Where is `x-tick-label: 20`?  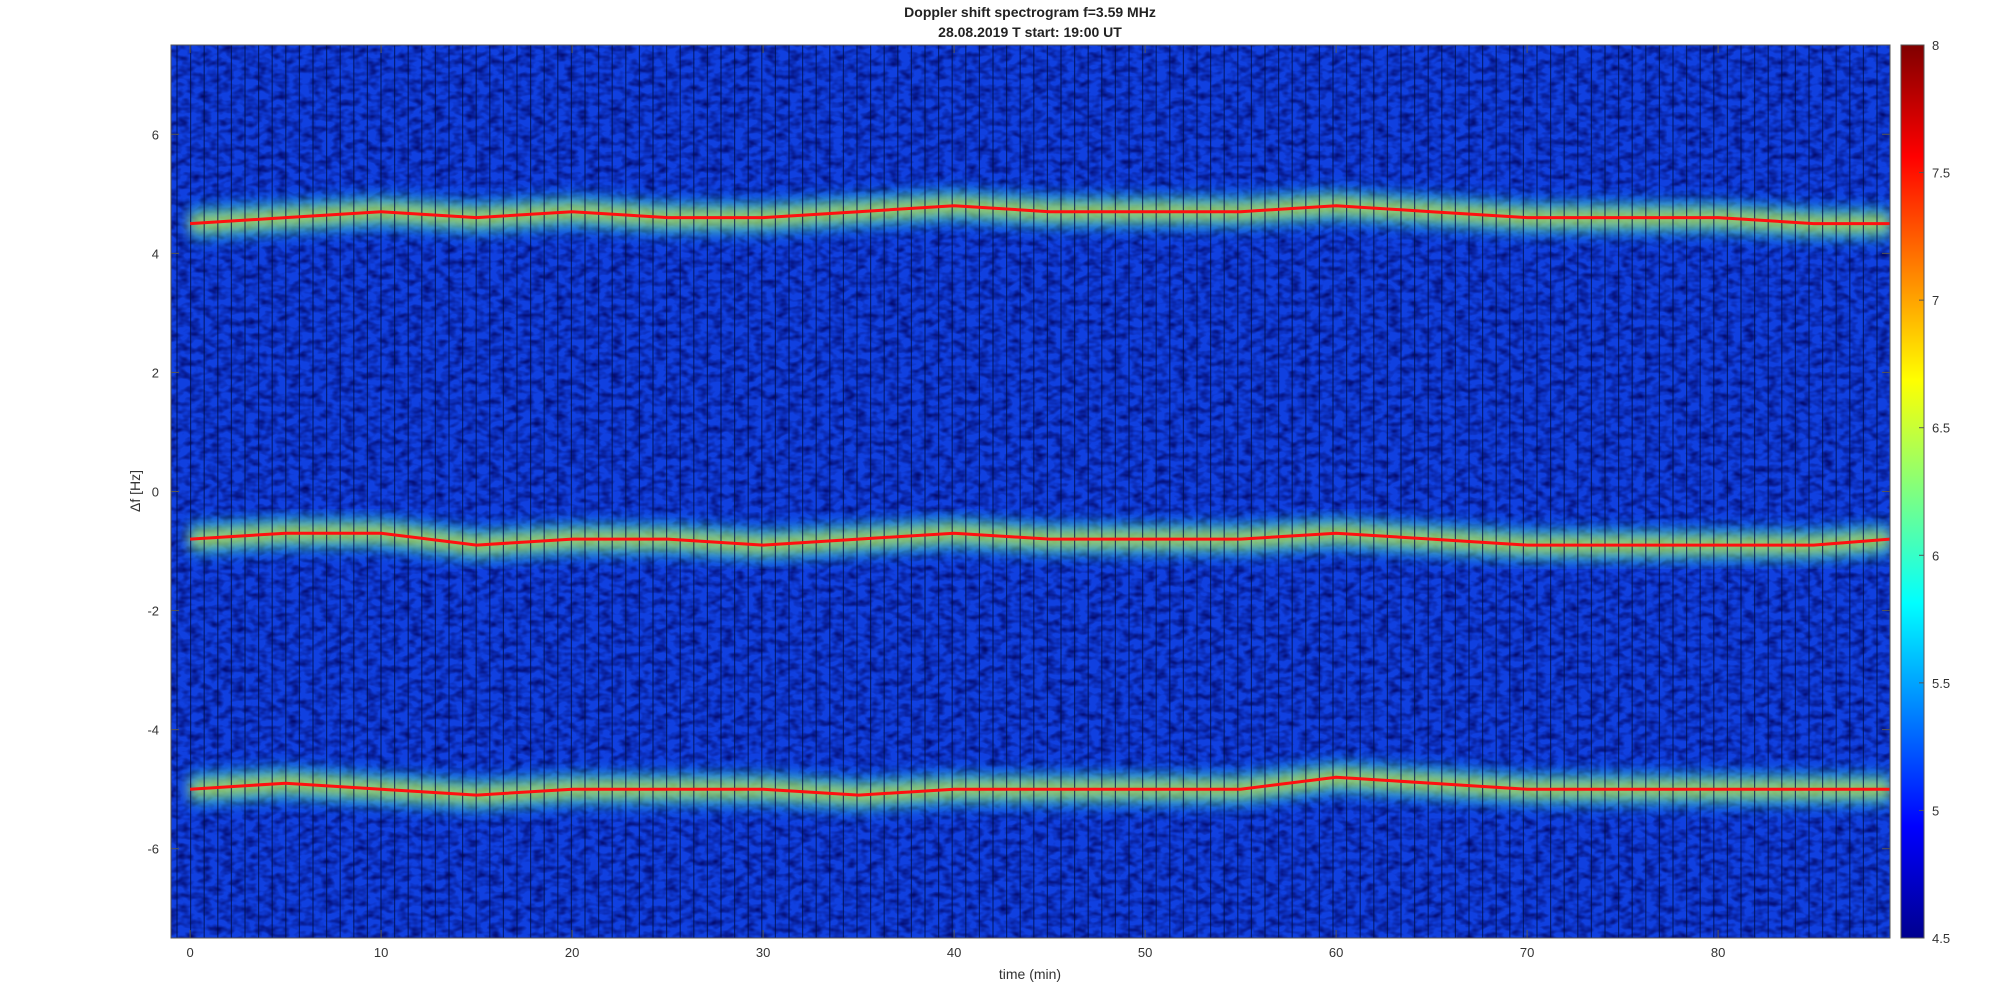
x-tick-label: 20 is located at coordinates (572, 952).